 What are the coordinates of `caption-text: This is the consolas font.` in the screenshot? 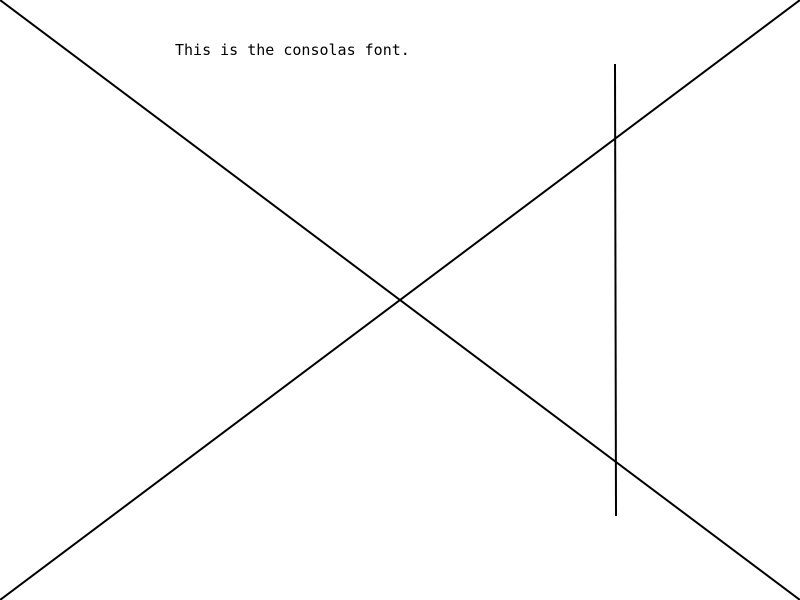 It's located at (292, 50).